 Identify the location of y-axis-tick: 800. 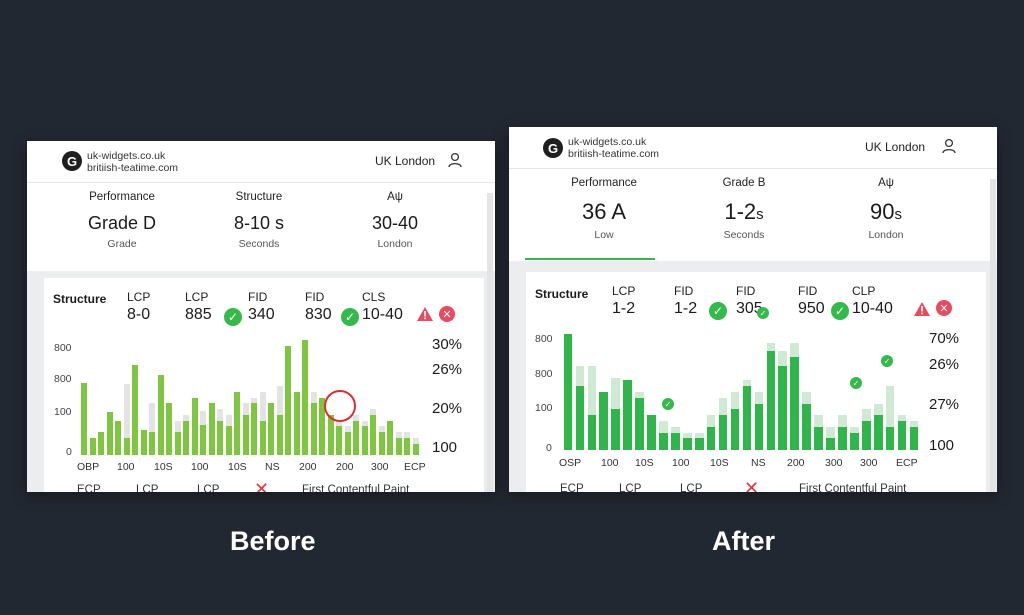
(63, 348).